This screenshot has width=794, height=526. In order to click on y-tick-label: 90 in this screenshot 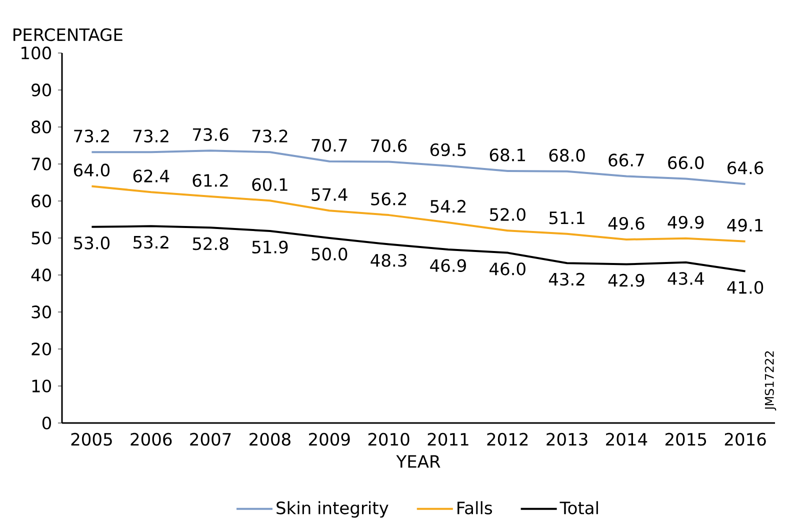, I will do `click(42, 90)`.